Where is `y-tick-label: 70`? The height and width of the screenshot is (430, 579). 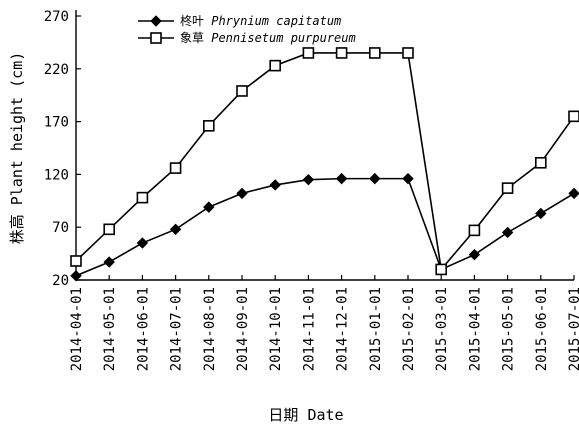 y-tick-label: 70 is located at coordinates (60, 228).